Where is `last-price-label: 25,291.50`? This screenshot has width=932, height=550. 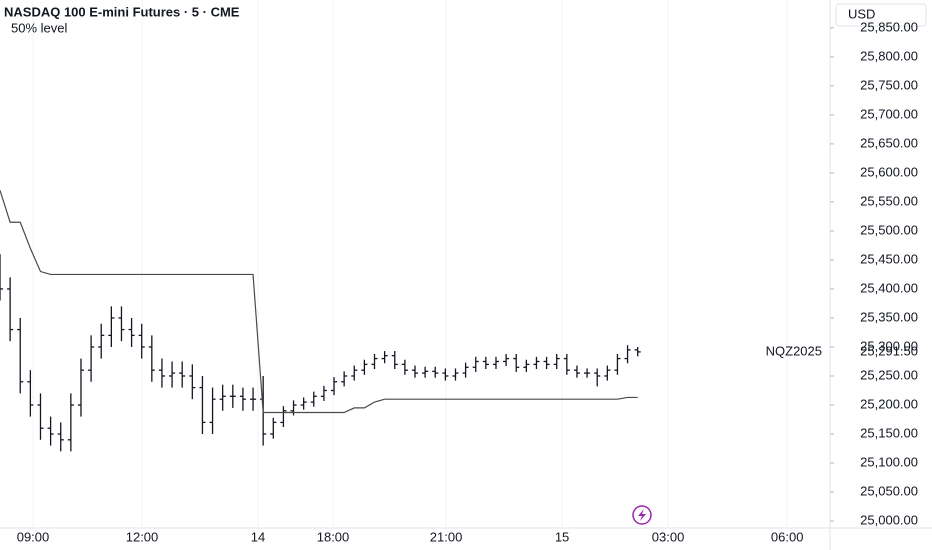 last-price-label: 25,291.50 is located at coordinates (889, 350).